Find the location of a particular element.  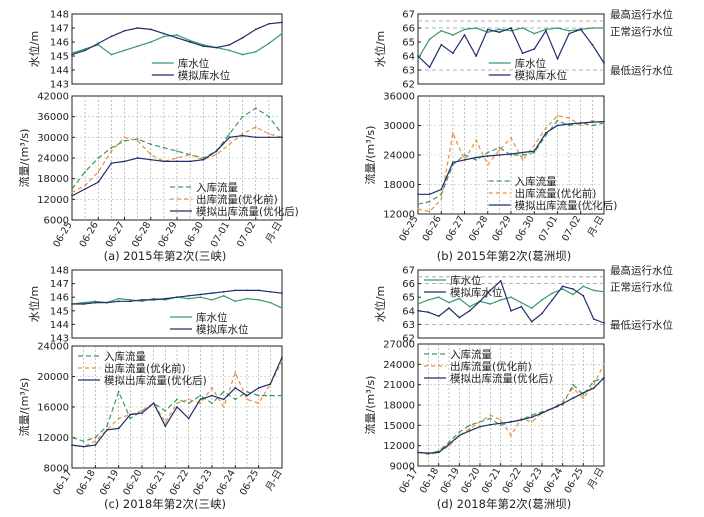

y-axis-label: 流量/(m³/s) is located at coordinates (24, 407).